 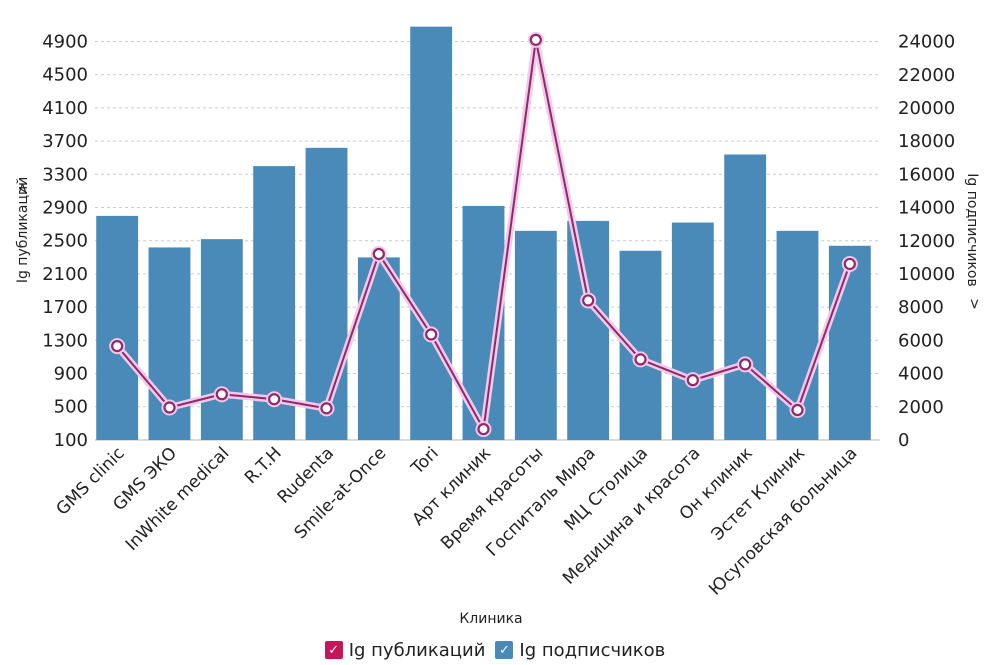 What do you see at coordinates (926, 108) in the screenshot?
I see `y-right-tick-label: 20000` at bounding box center [926, 108].